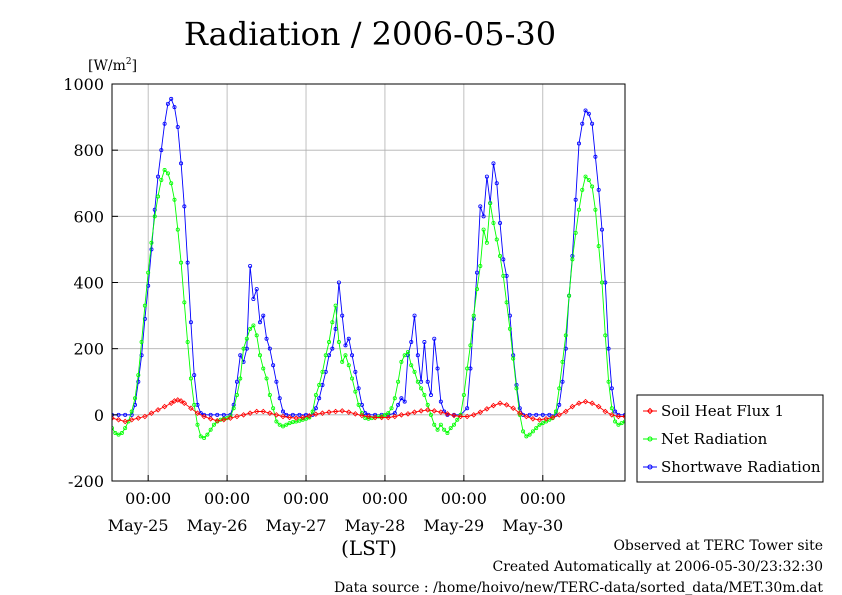 The width and height of the screenshot is (842, 595). Describe the element at coordinates (129, 62) in the screenshot. I see `y-axis-label-sup: 2` at that location.